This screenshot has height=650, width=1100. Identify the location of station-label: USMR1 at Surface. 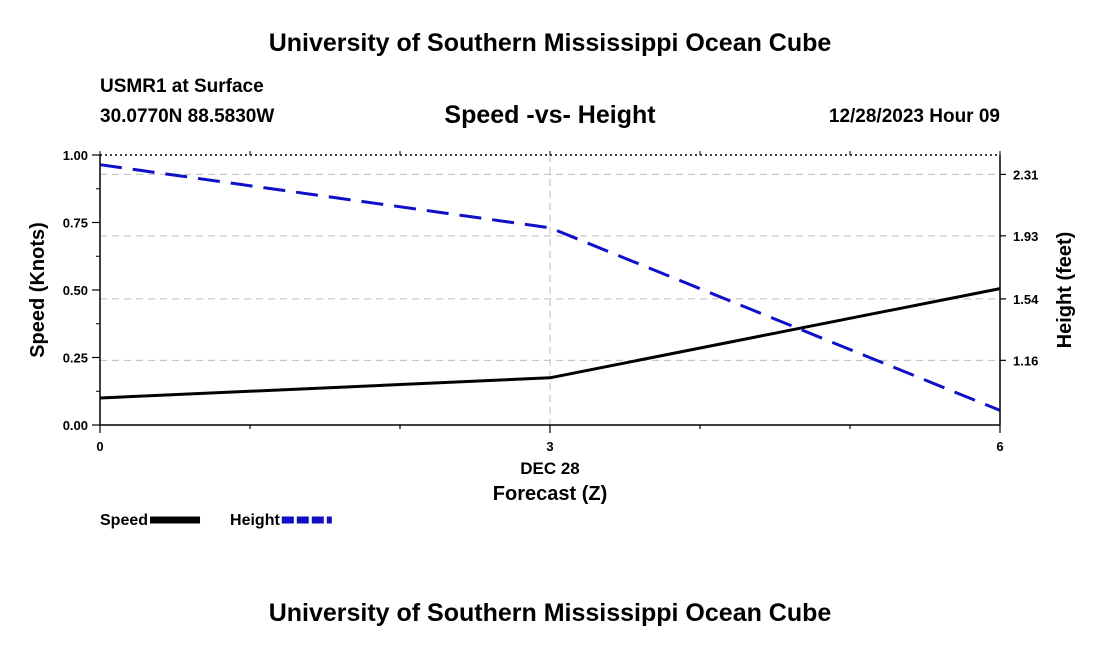
(182, 86).